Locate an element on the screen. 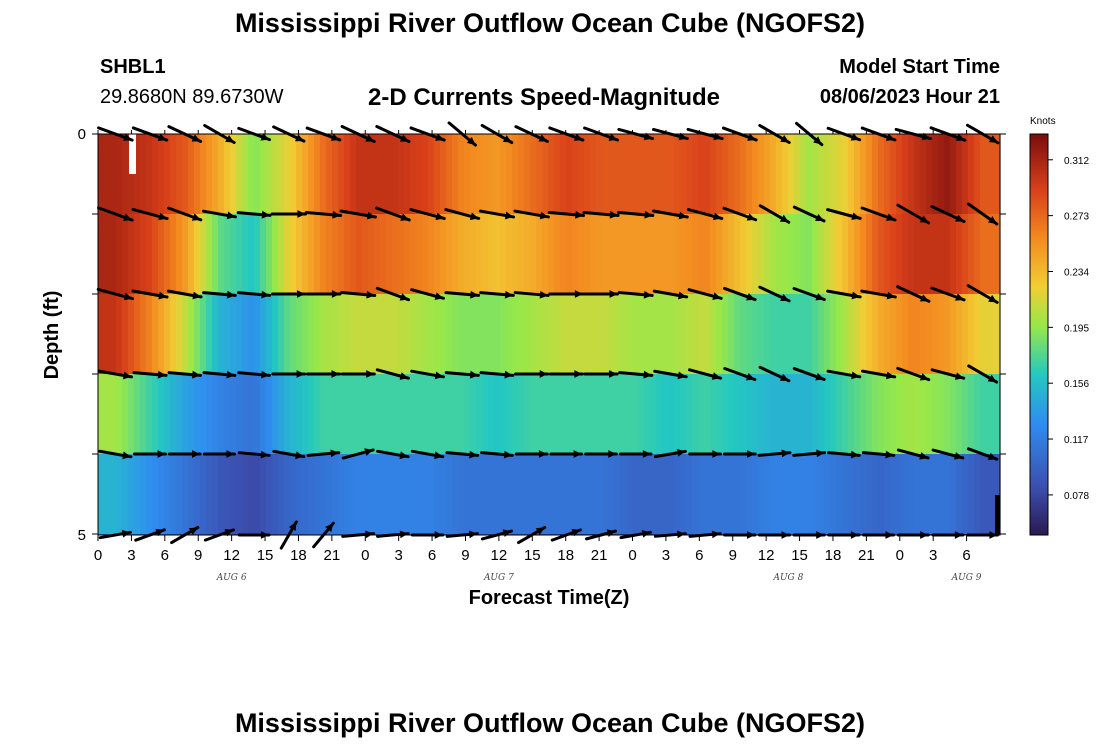 The image size is (1100, 750). date-label: AUG 6 is located at coordinates (231, 578).